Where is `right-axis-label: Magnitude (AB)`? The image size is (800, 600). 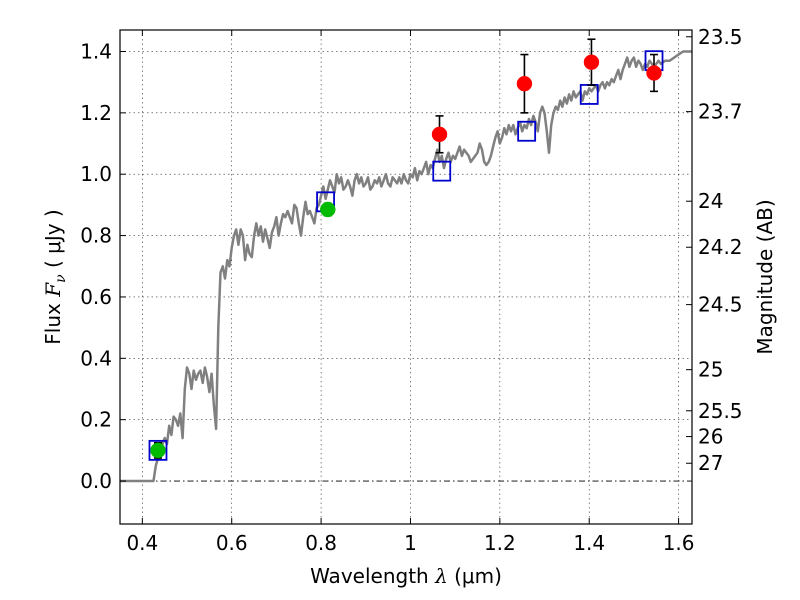 right-axis-label: Magnitude (AB) is located at coordinates (765, 276).